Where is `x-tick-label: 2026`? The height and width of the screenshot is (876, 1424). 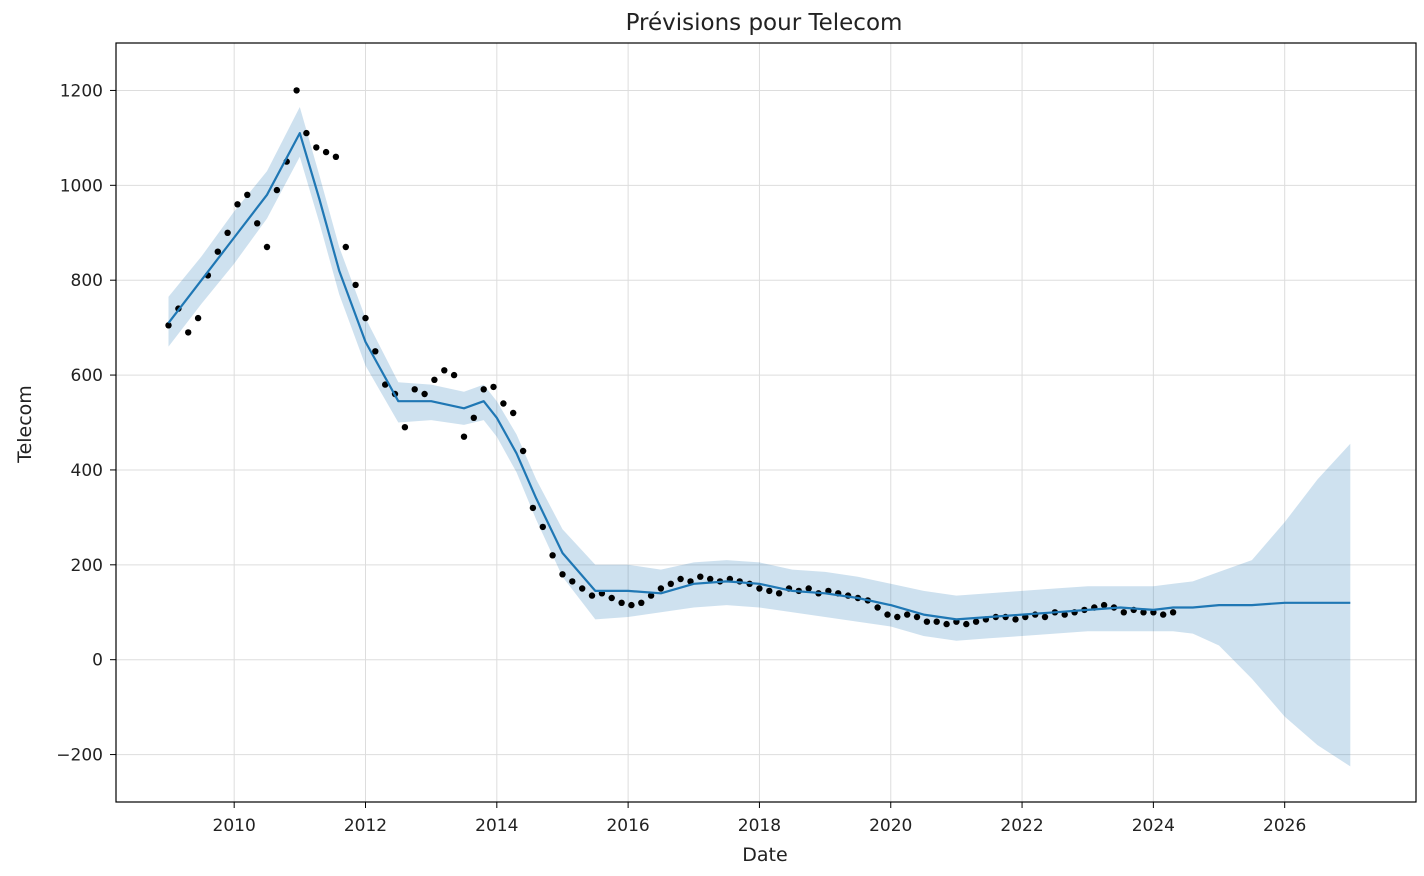
x-tick-label: 2026 is located at coordinates (1284, 826).